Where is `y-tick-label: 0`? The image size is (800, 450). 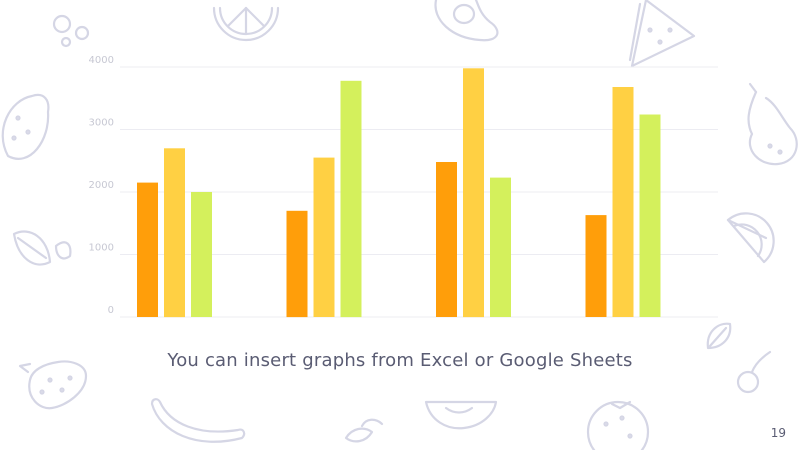
y-tick-label: 0 is located at coordinates (111, 310).